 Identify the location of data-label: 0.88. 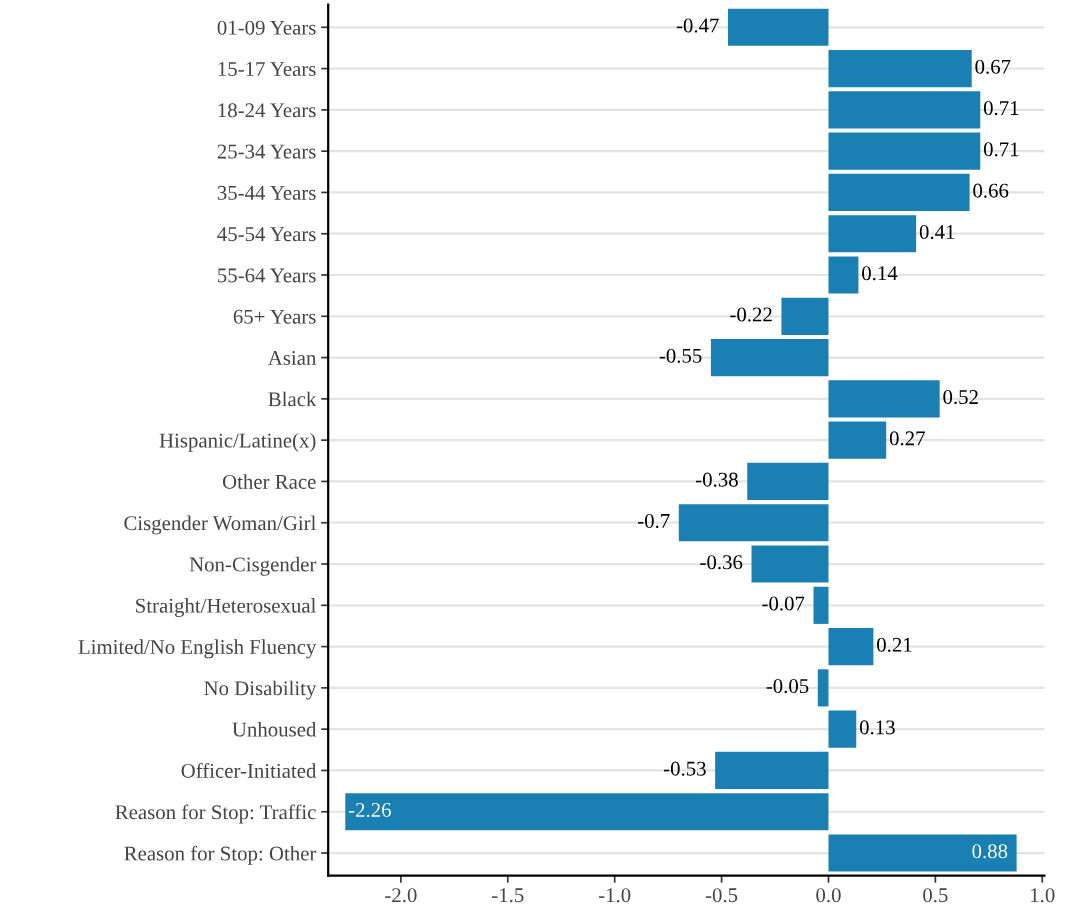
(990, 851).